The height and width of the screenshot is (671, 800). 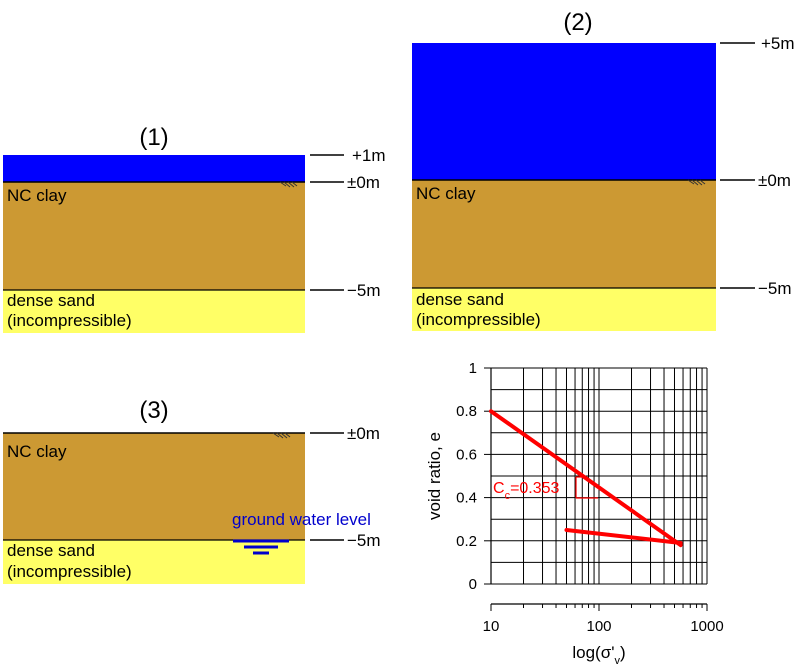 I want to click on y-tick-label: 0.2, so click(x=466, y=541).